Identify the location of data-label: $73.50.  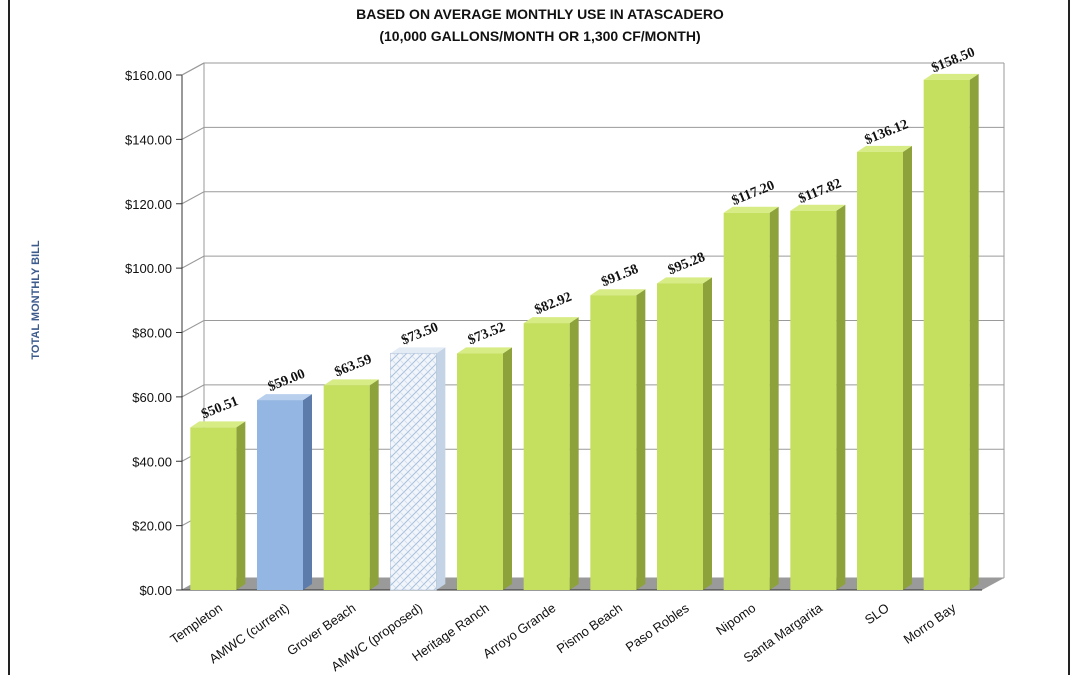
(419, 334).